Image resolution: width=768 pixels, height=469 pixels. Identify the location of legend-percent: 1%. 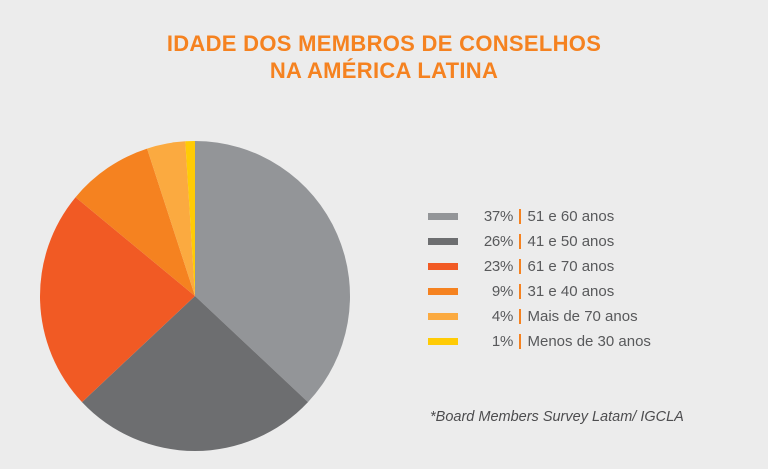
(502, 341).